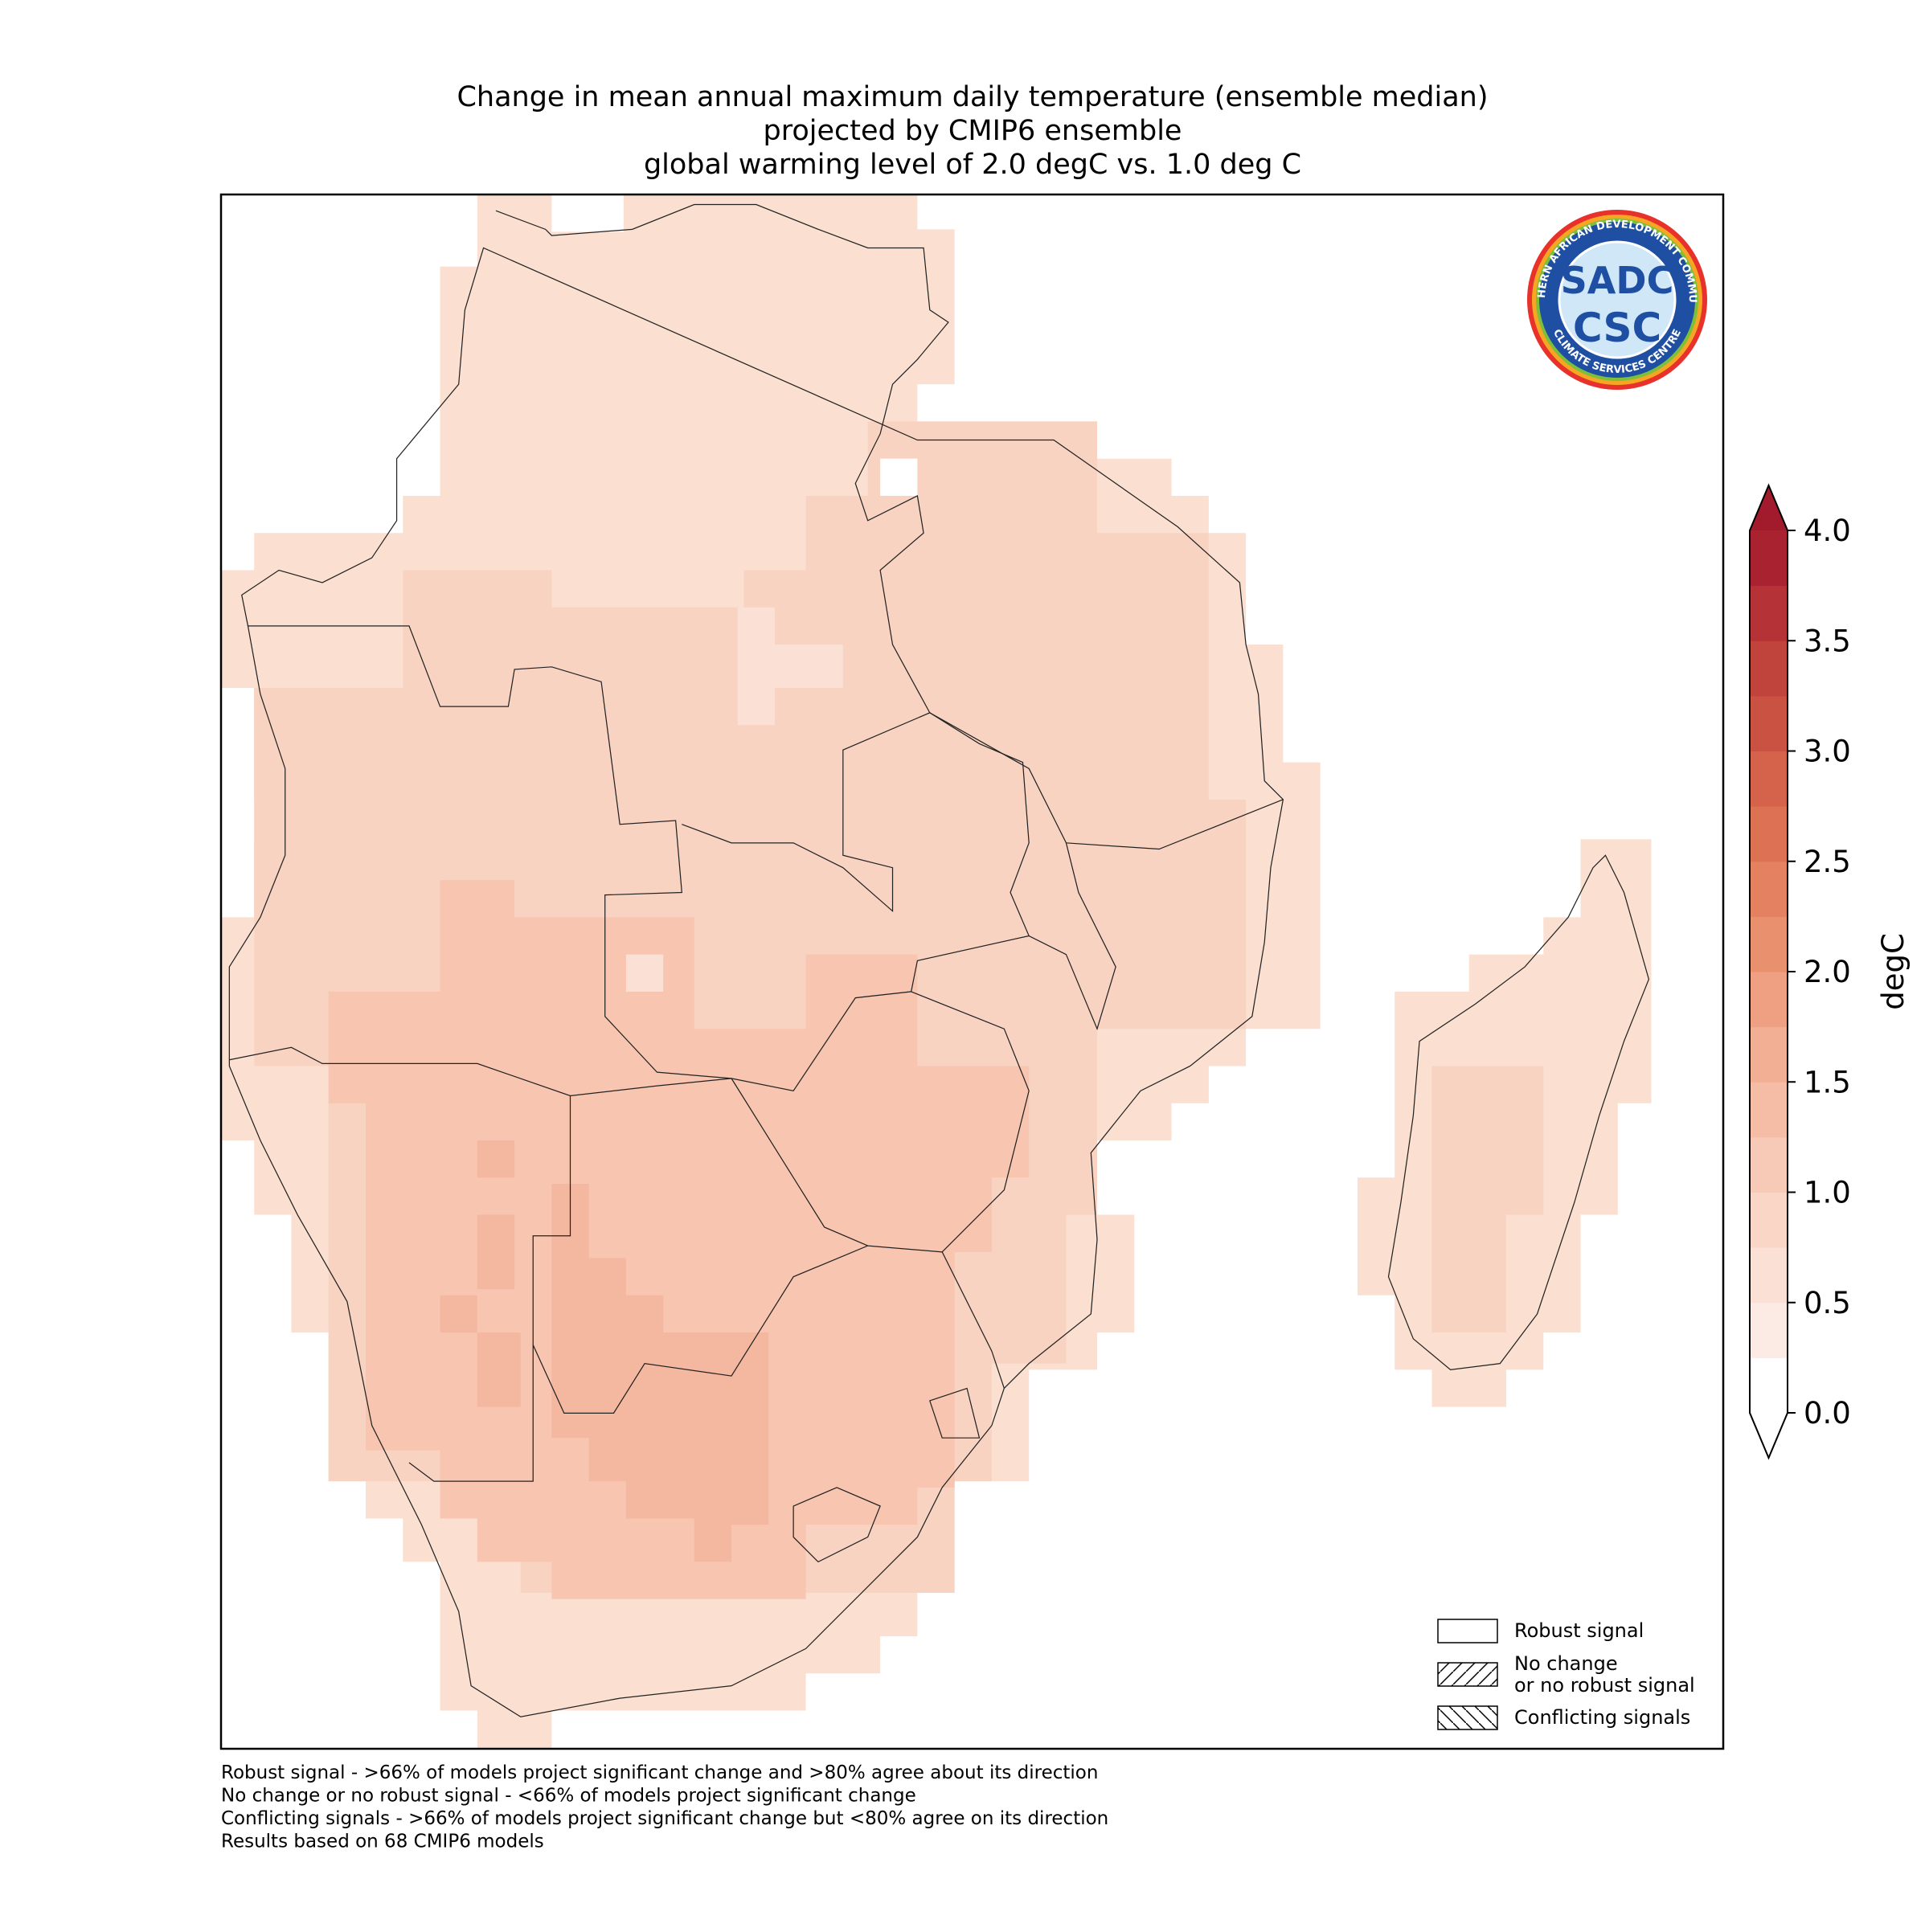  I want to click on colorbar: 0.0 0.5 1.0 1.5 2.0 2.5 3.0 3.5 4.0 degC, so click(1830, 971).